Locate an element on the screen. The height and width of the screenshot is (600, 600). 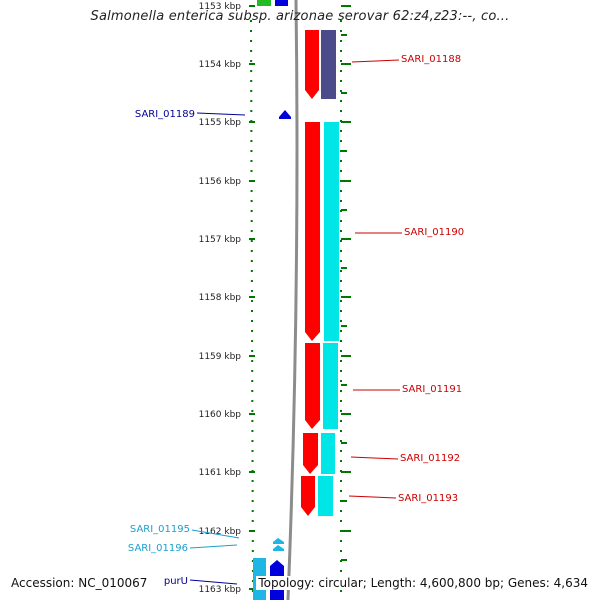
gene-label: SARI_01196 is located at coordinates (158, 548).